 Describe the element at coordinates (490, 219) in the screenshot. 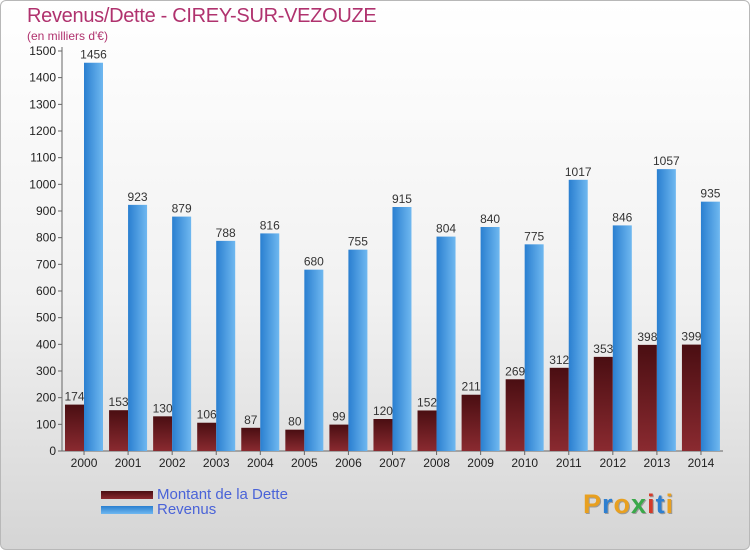

I see `value-label-revenue-2009: 840` at that location.